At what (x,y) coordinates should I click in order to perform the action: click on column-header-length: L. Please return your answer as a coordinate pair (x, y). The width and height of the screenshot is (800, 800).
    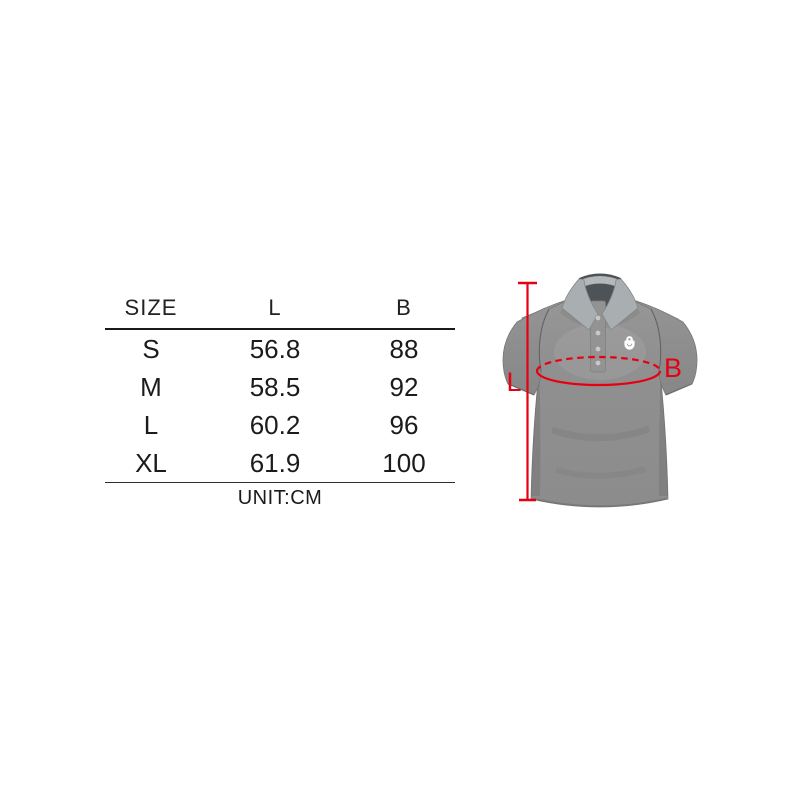
    Looking at the image, I should click on (275, 307).